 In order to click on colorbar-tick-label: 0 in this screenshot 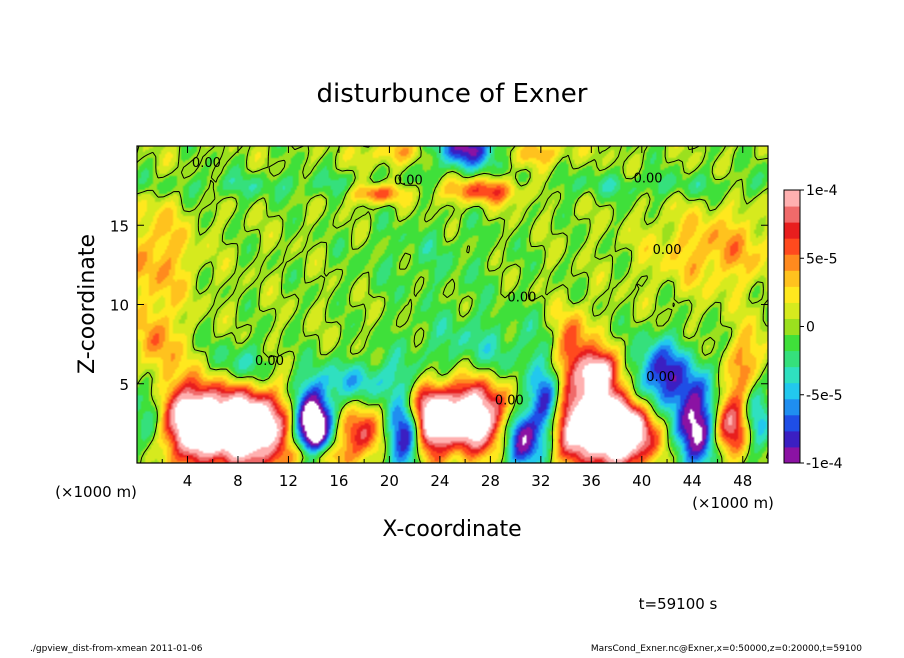, I will do `click(810, 328)`.